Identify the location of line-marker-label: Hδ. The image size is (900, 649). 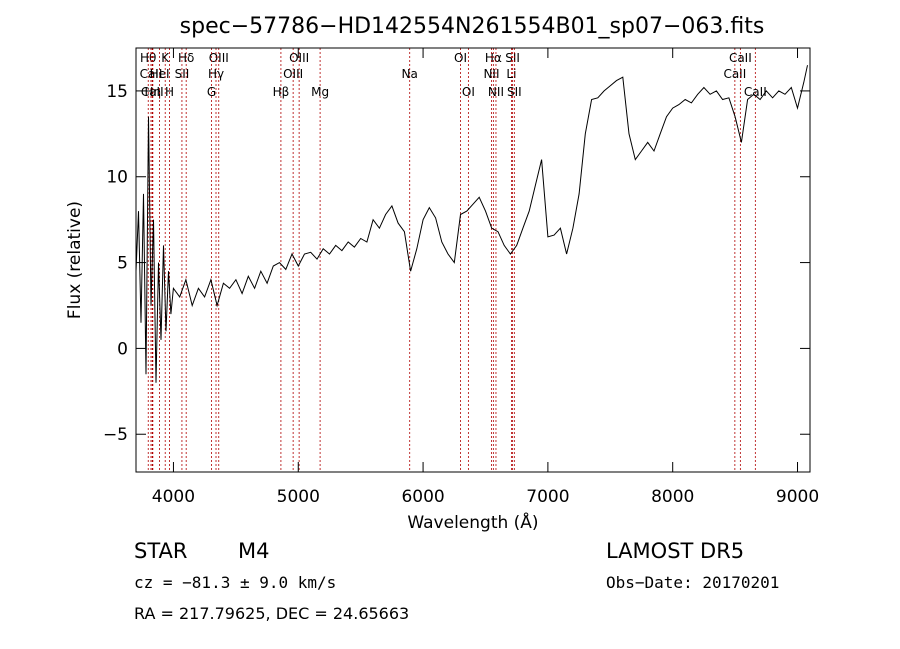
(186, 58).